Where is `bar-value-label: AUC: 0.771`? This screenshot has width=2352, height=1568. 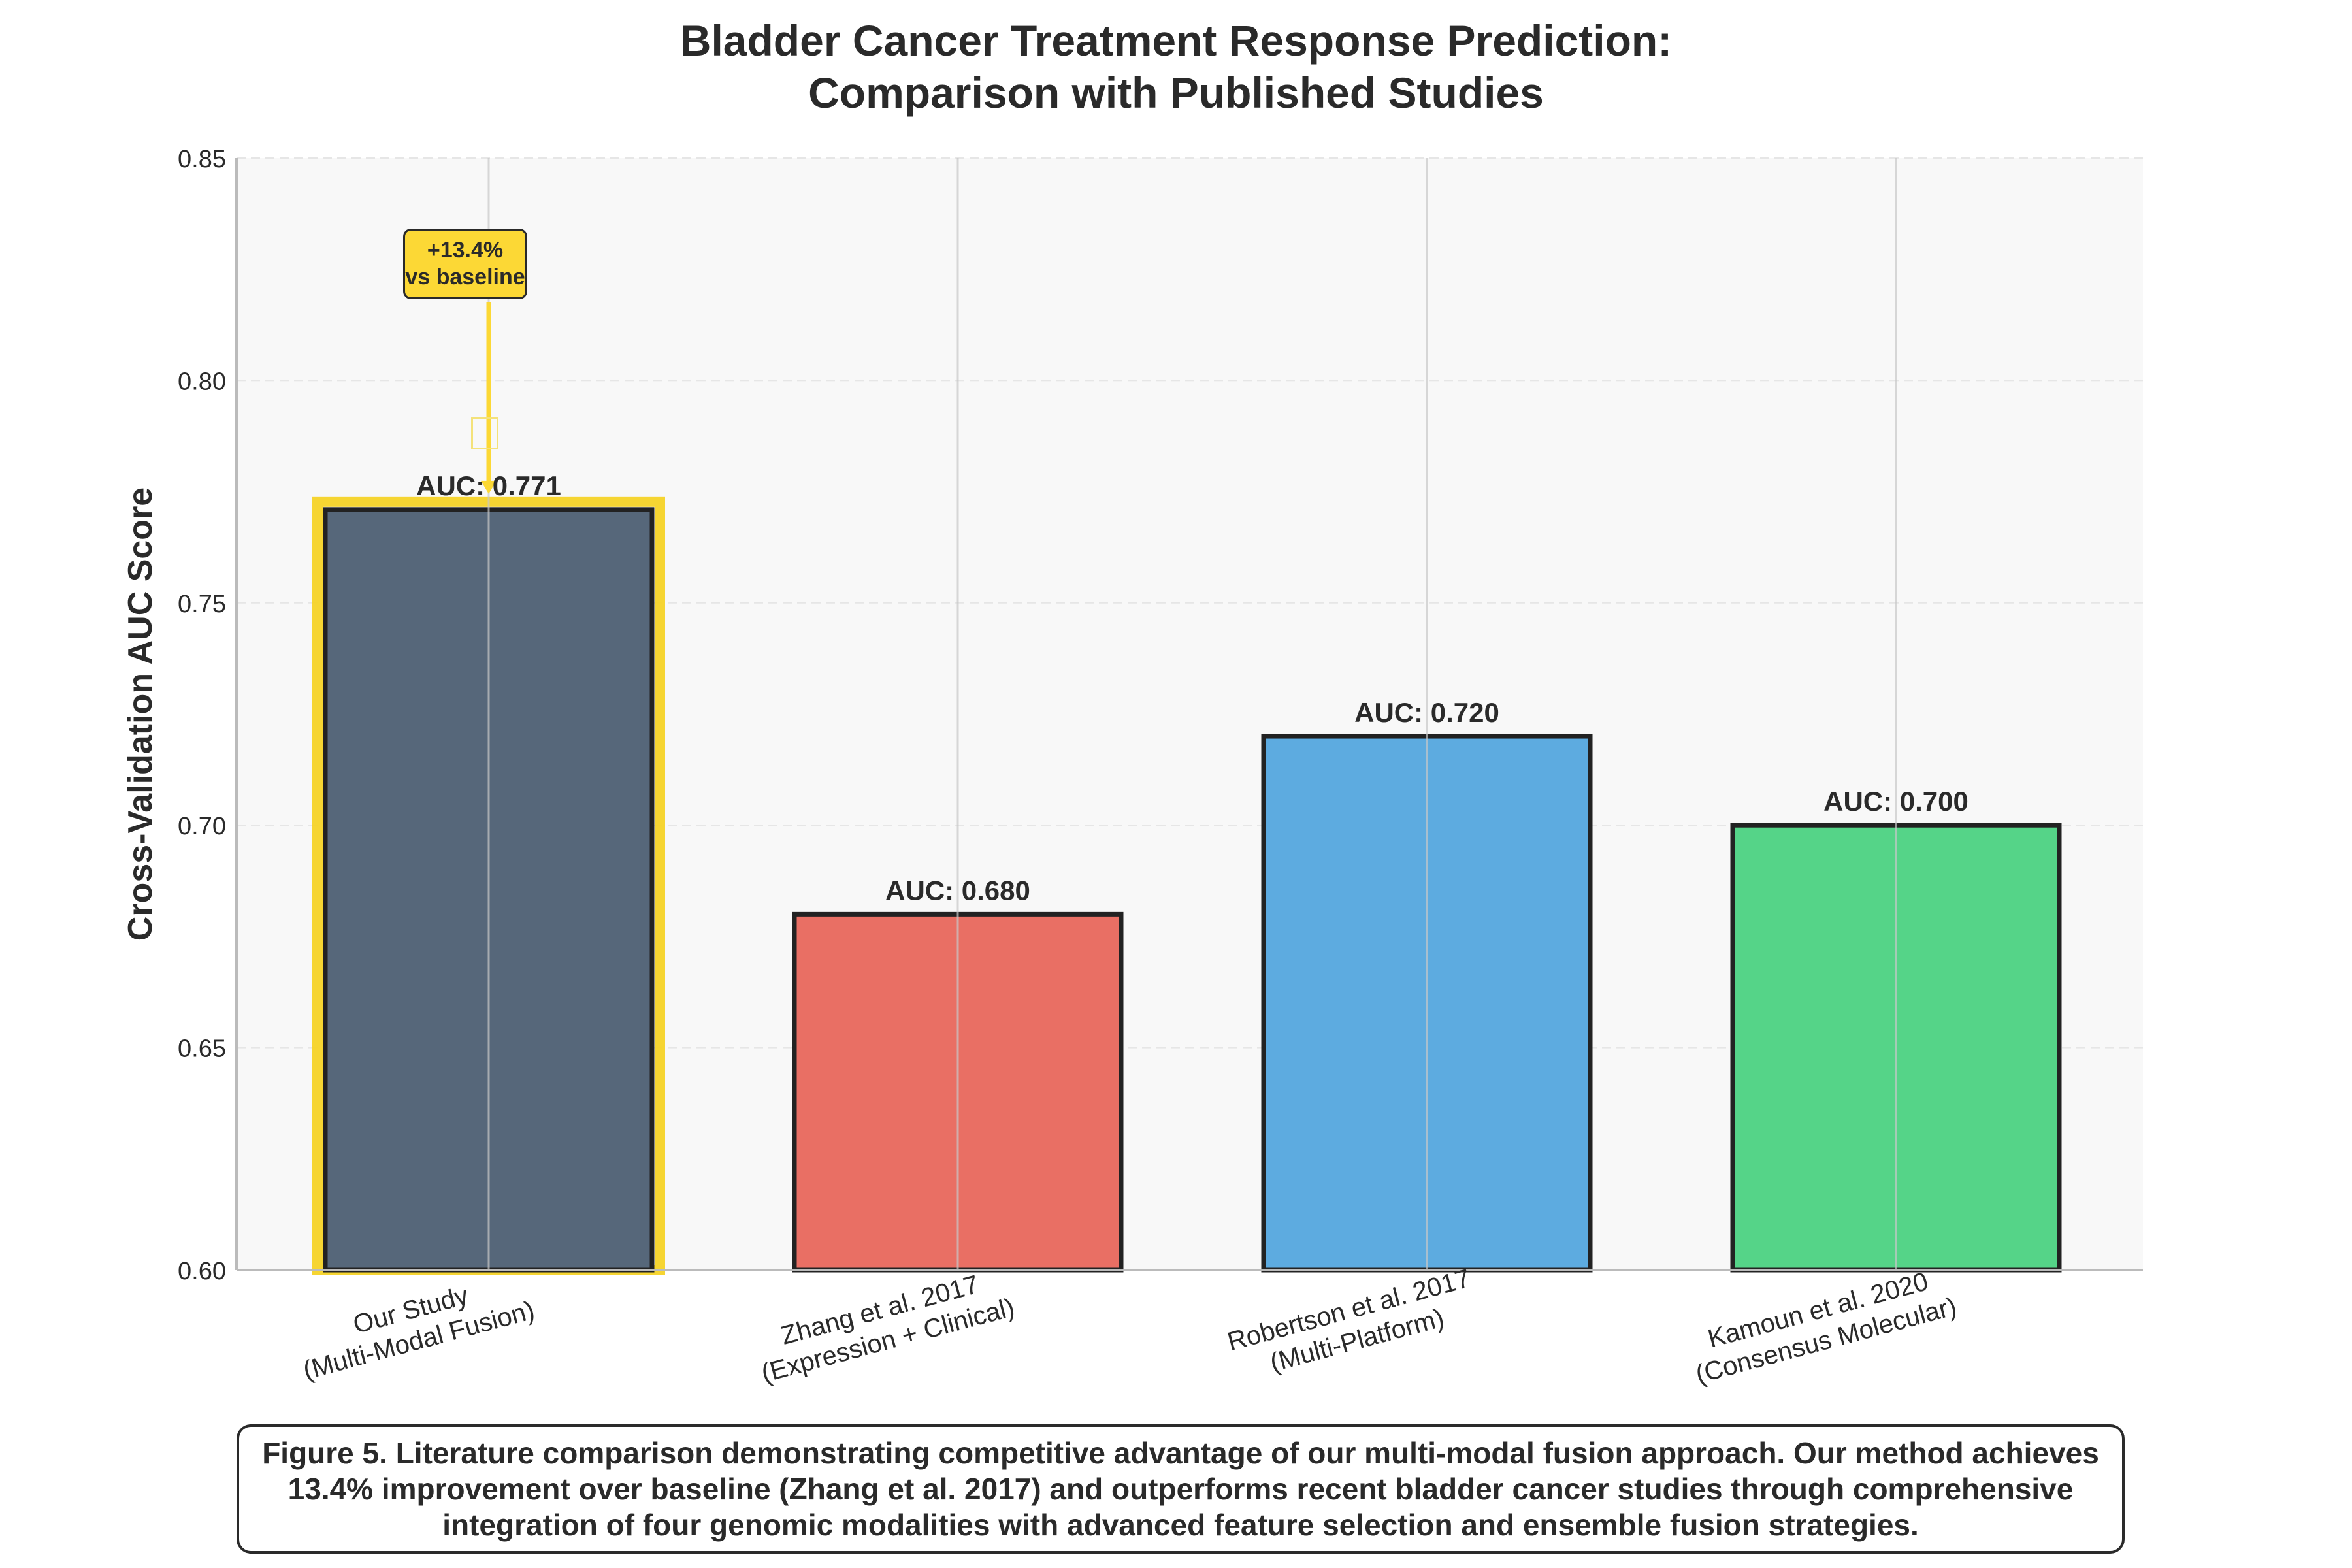 bar-value-label: AUC: 0.771 is located at coordinates (488, 485).